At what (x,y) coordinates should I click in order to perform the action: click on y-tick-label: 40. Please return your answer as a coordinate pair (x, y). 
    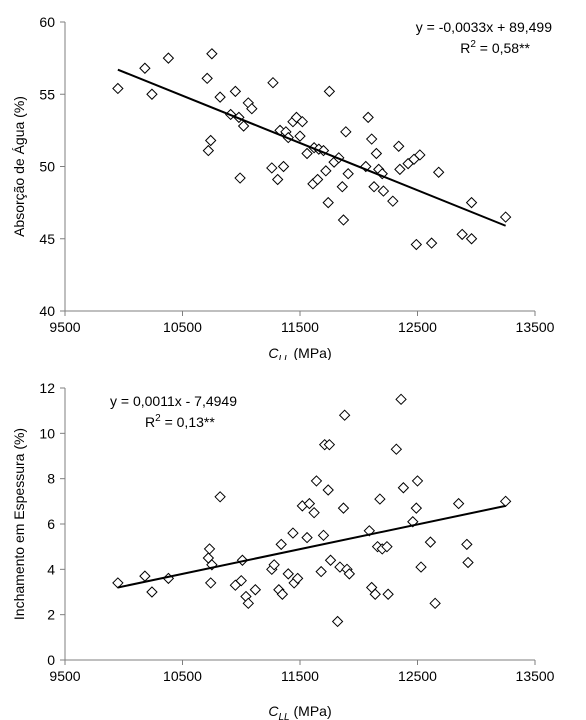
    Looking at the image, I should click on (47, 311).